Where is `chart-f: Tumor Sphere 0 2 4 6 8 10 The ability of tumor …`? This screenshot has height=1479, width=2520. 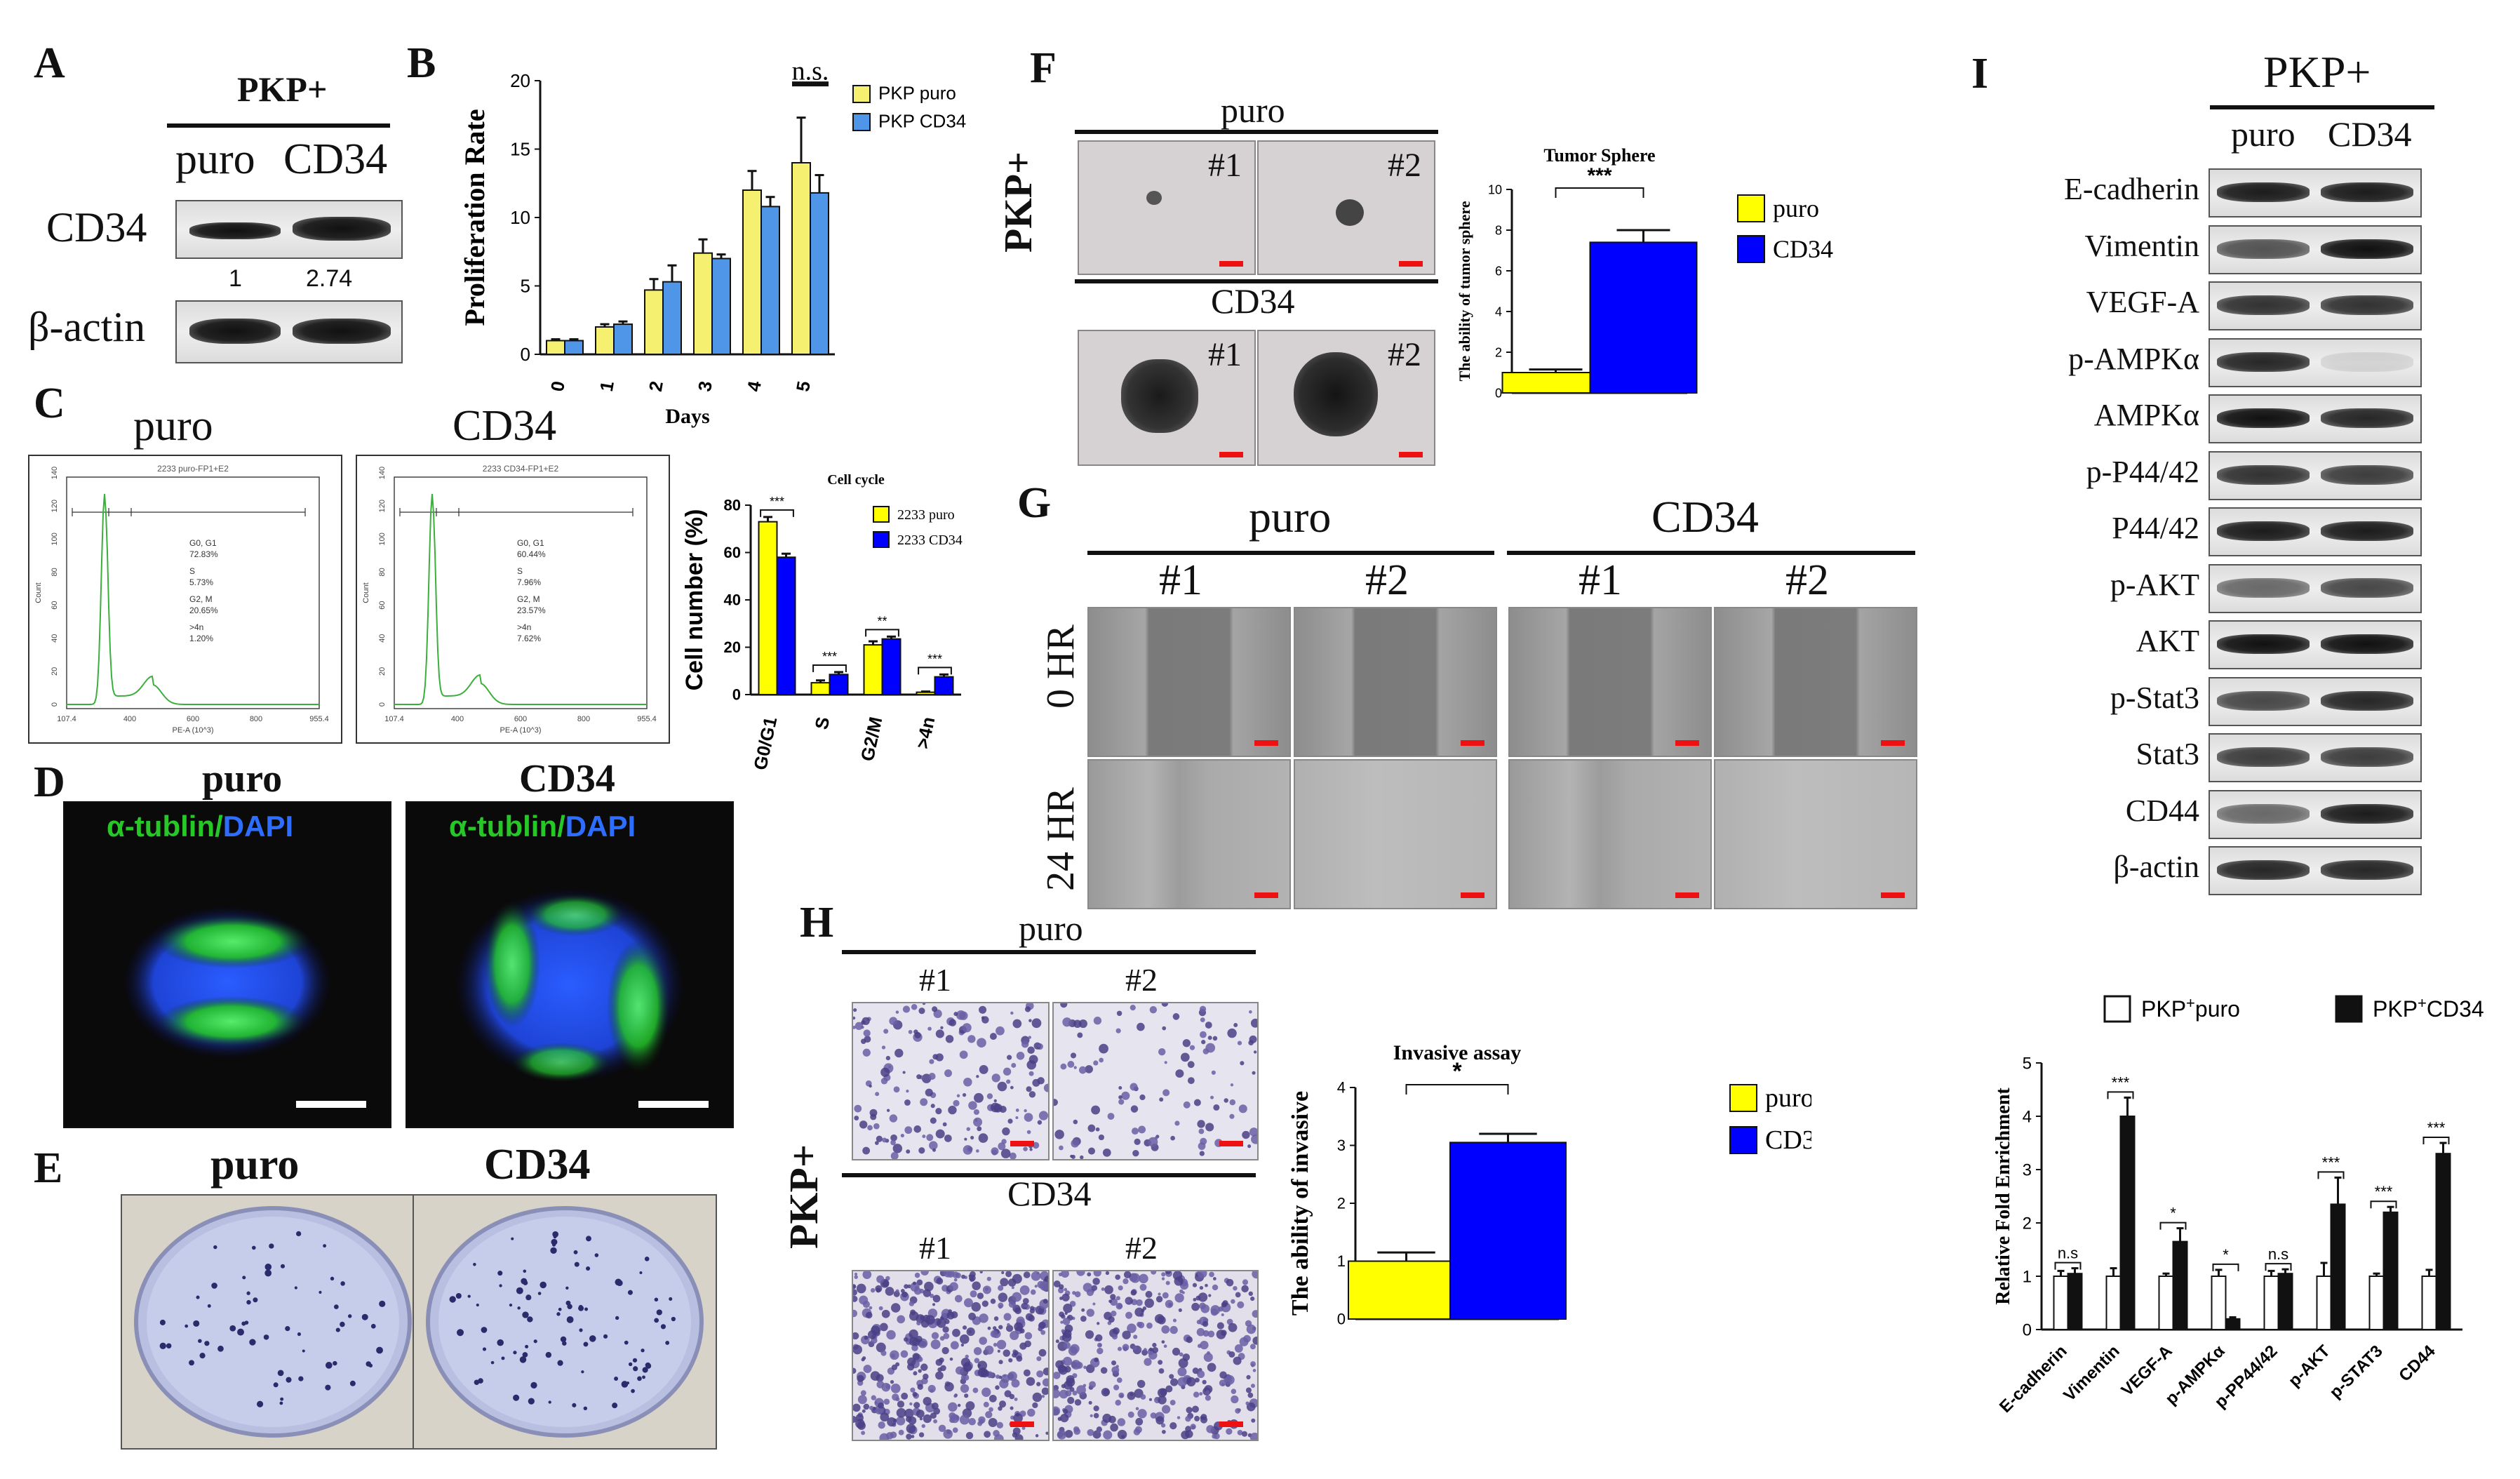 chart-f: Tumor Sphere 0 2 4 6 8 10 The ability of tumor … is located at coordinates (1644, 272).